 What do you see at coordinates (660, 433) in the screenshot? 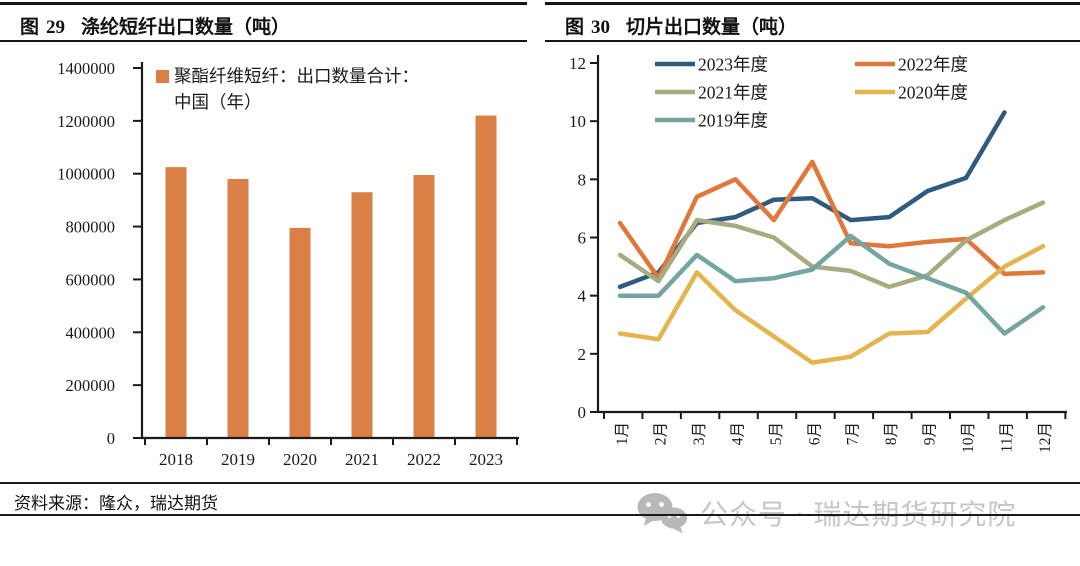
I see `x-month-label: 2月` at bounding box center [660, 433].